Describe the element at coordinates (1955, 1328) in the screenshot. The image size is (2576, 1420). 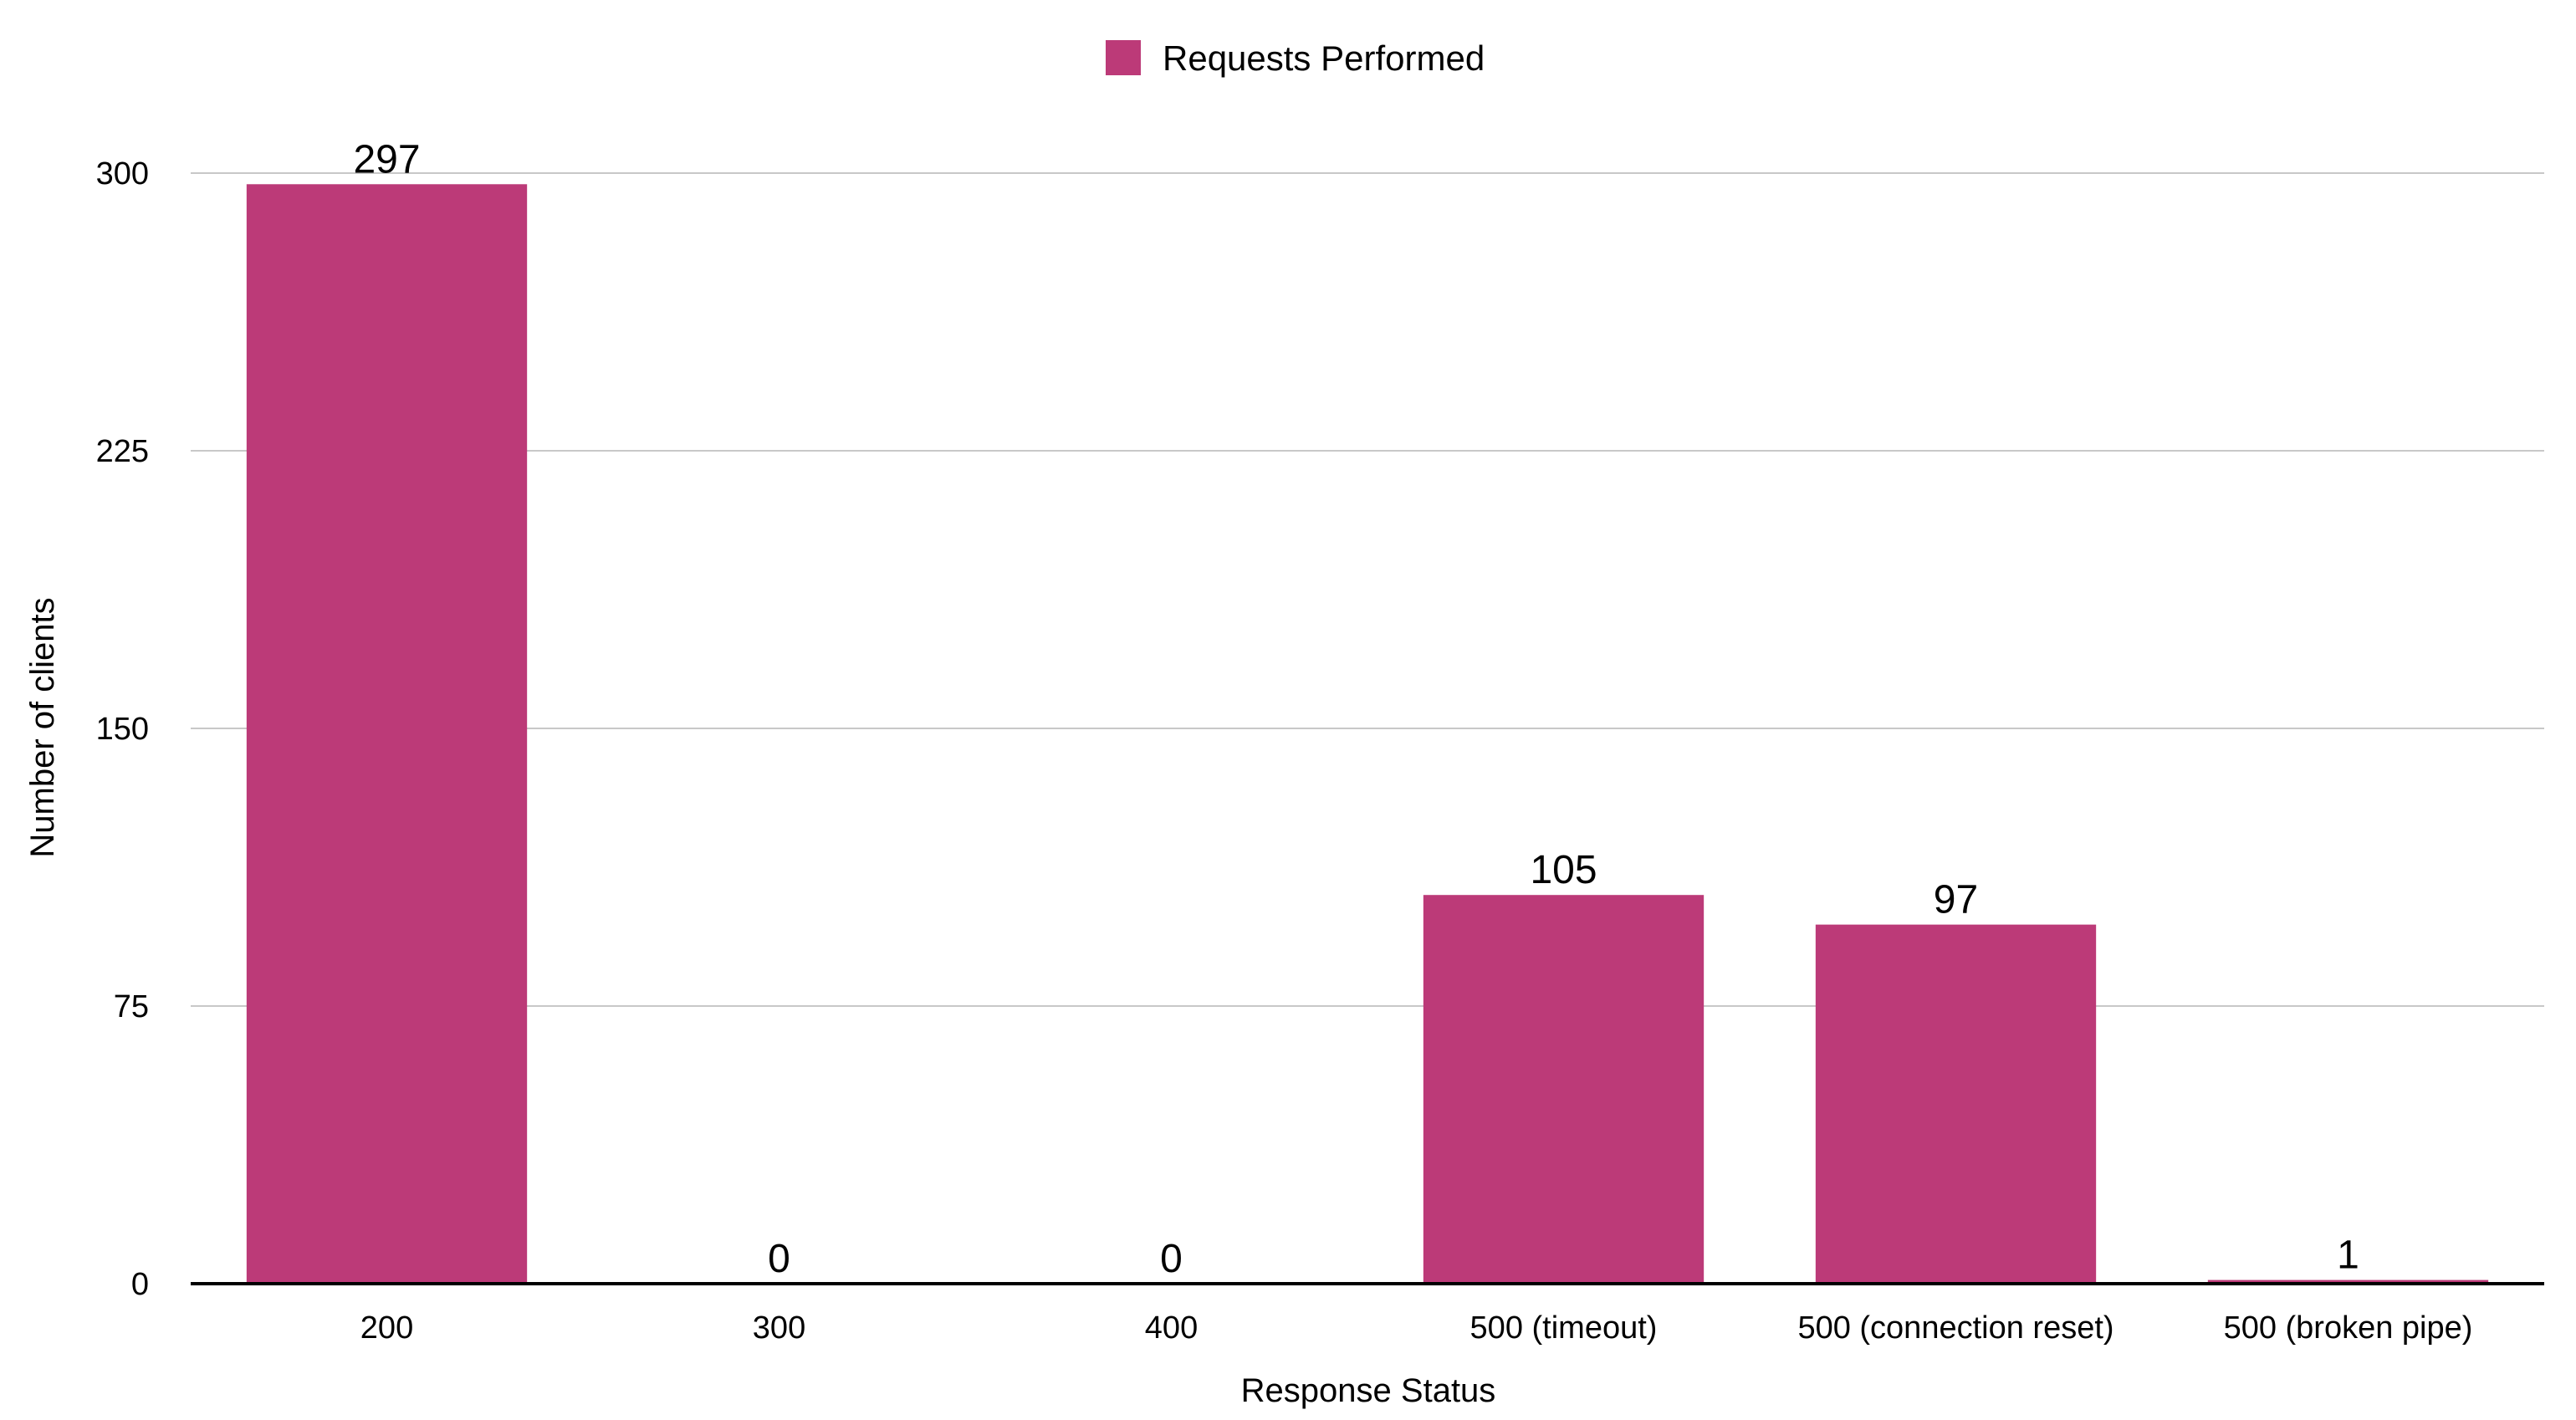
I see `x-tick-label-4: 500 (connection reset)` at that location.